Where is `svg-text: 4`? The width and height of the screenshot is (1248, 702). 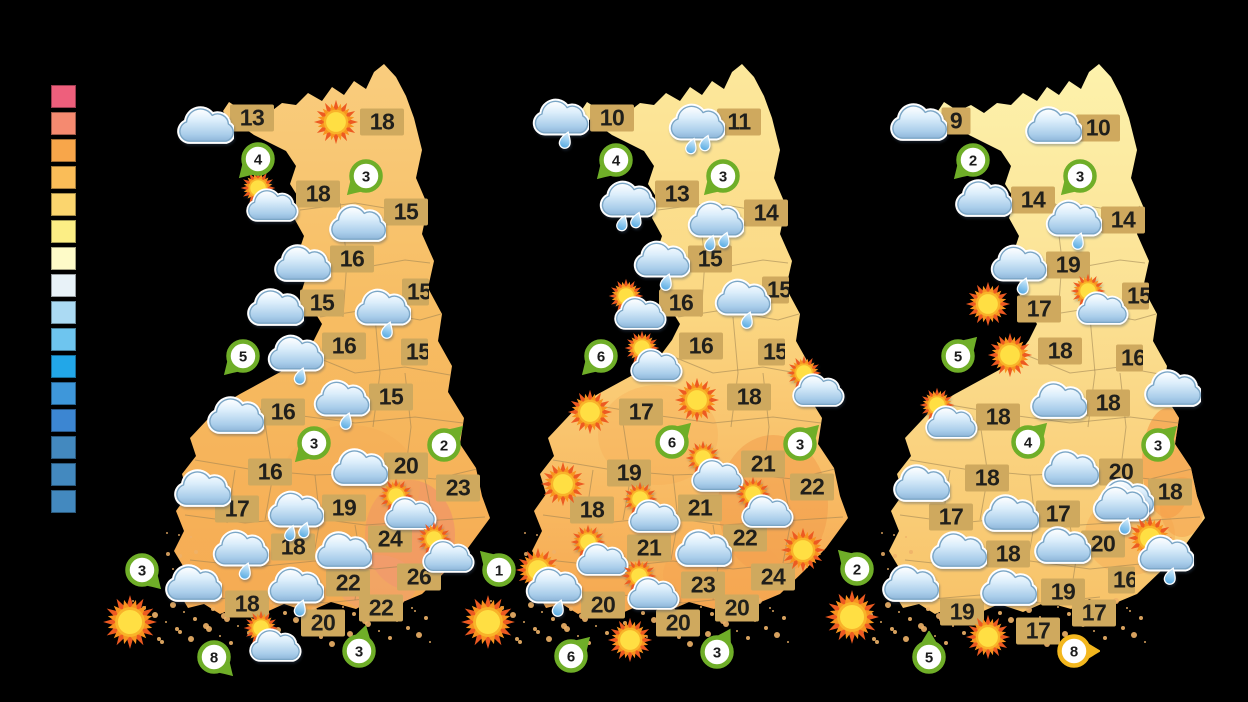
svg-text: 4 is located at coordinates (258, 160).